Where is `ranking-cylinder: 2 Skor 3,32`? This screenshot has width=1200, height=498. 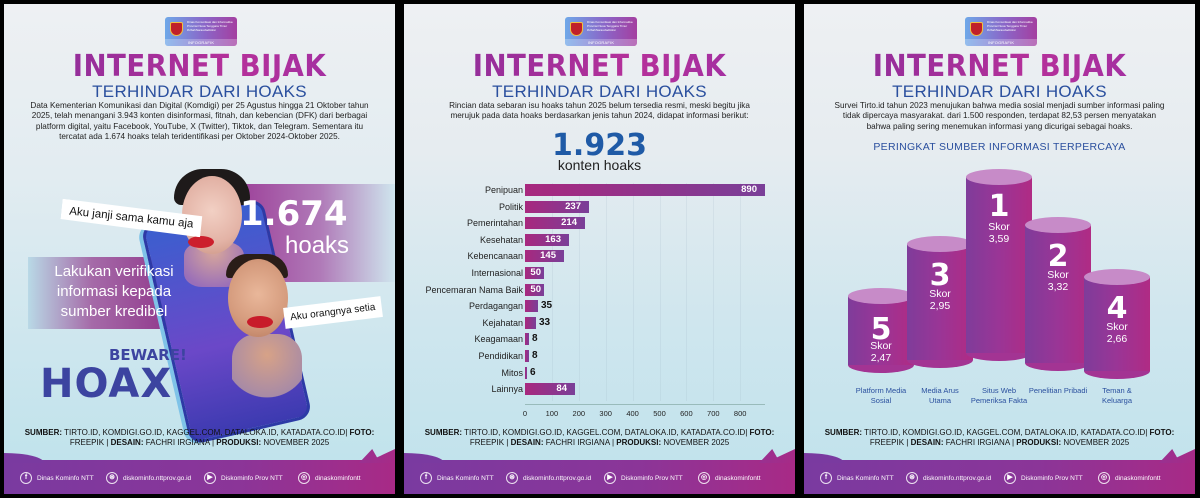
ranking-cylinder: 2 Skor 3,32 is located at coordinates (1058, 294).